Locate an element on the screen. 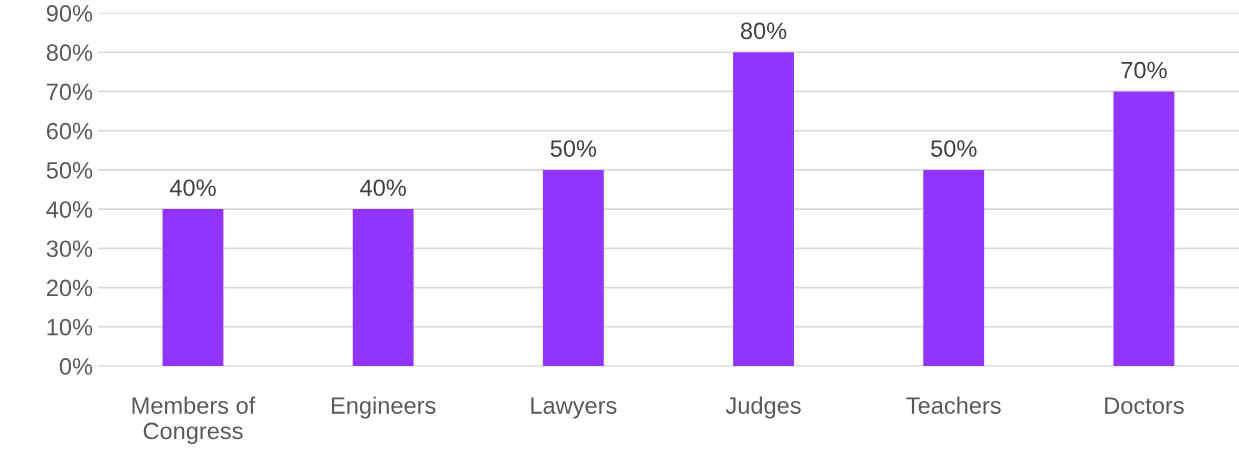  x-tick-label: Teachers is located at coordinates (953, 405).